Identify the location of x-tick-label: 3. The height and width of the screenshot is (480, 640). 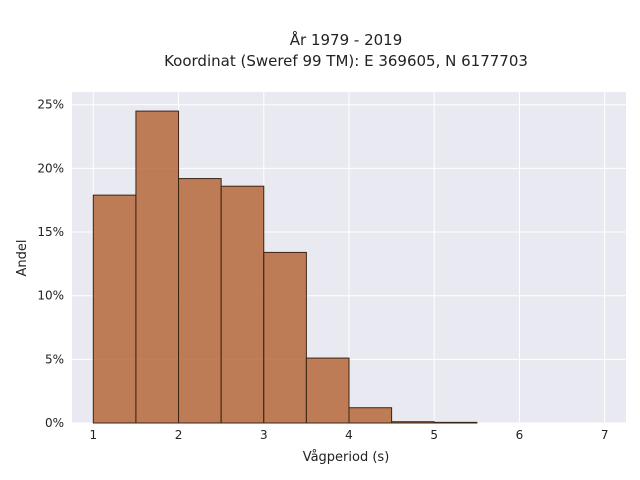
(264, 435).